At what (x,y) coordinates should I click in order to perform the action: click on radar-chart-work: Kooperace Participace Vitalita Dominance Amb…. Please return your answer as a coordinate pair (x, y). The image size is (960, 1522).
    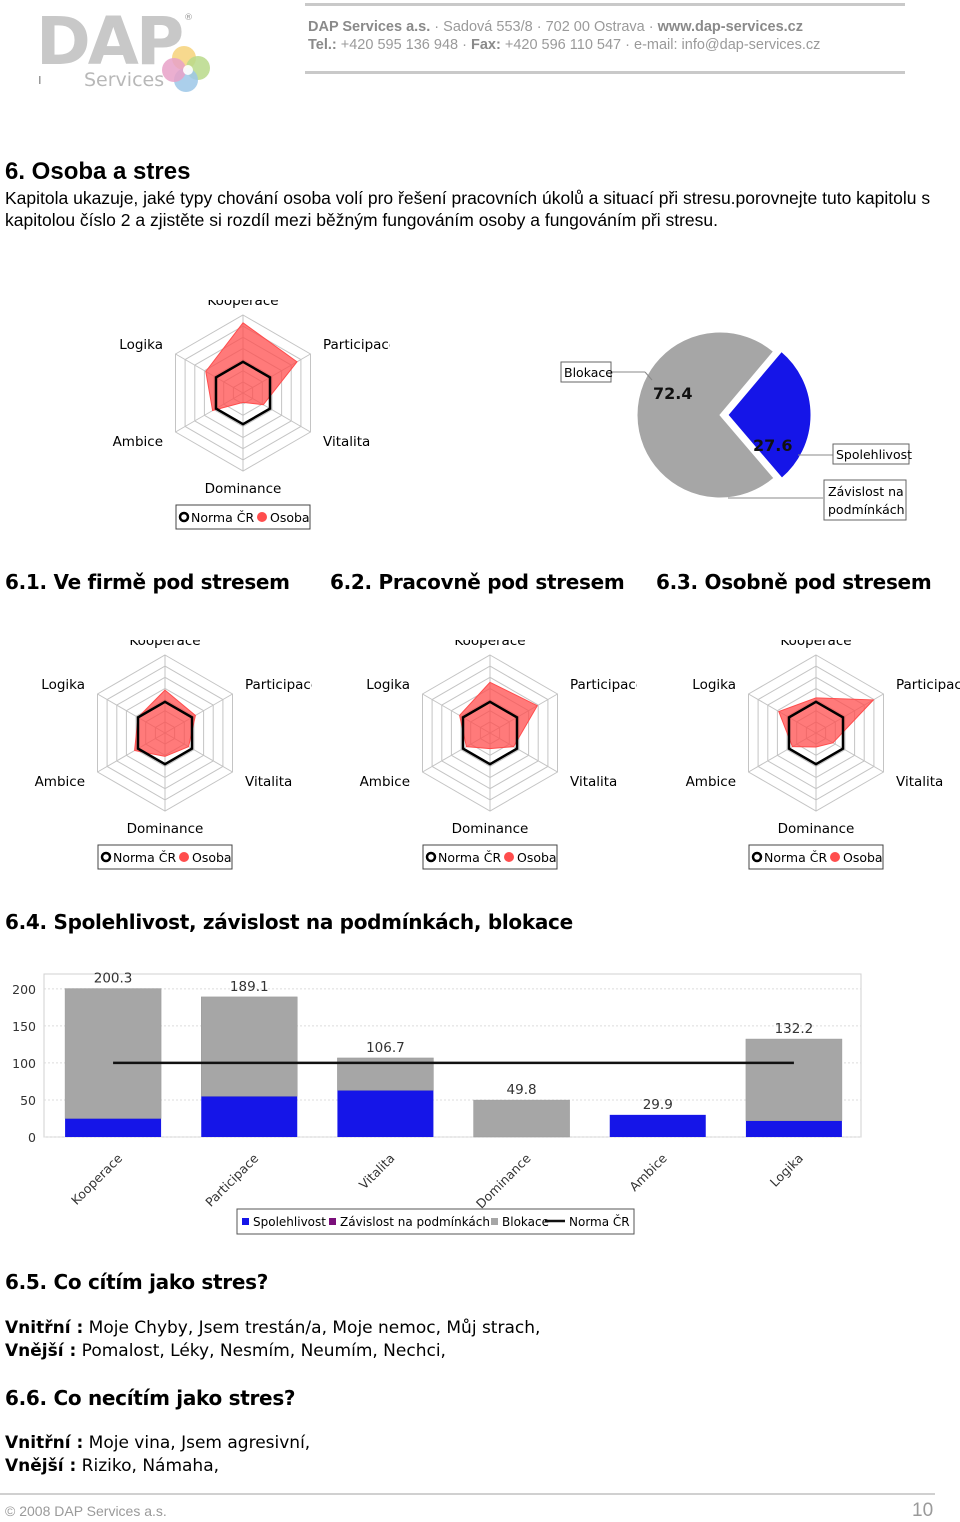
    Looking at the image, I should click on (498, 755).